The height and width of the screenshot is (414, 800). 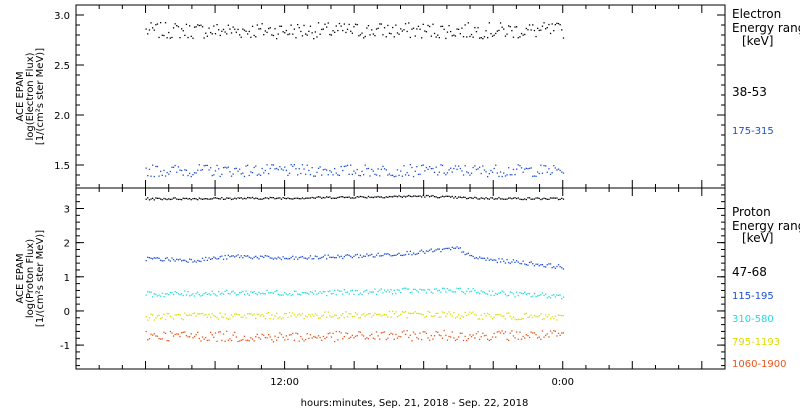 I want to click on y-axis-label-line: log(Electron Flux), so click(x=30, y=96).